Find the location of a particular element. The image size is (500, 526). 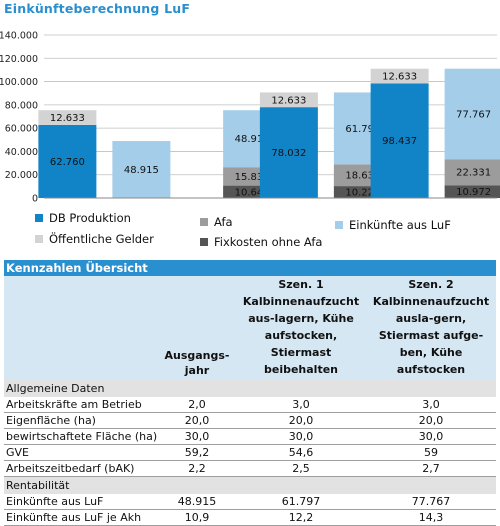

table-row: Einkünfte aus LuF 48.915 61.797 77.767 is located at coordinates (250, 502).